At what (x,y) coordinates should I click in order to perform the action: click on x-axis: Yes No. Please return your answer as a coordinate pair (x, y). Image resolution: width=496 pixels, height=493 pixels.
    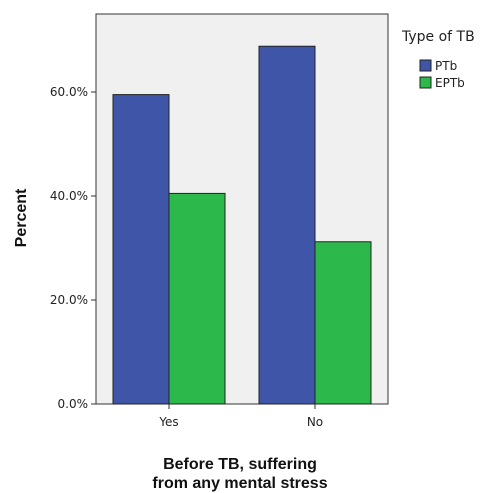
    Looking at the image, I should click on (240, 416).